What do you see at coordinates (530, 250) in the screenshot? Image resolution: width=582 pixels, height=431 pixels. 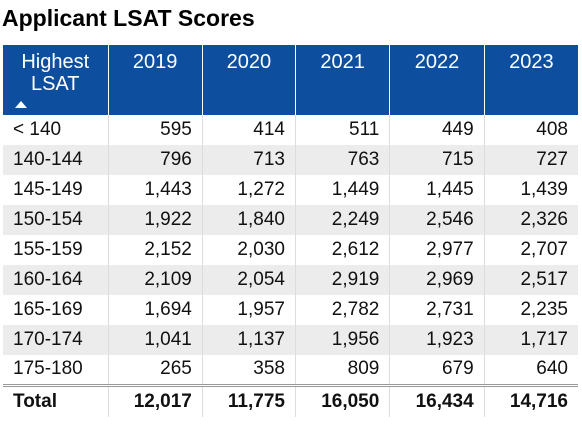 I see `cell: 2,707` at bounding box center [530, 250].